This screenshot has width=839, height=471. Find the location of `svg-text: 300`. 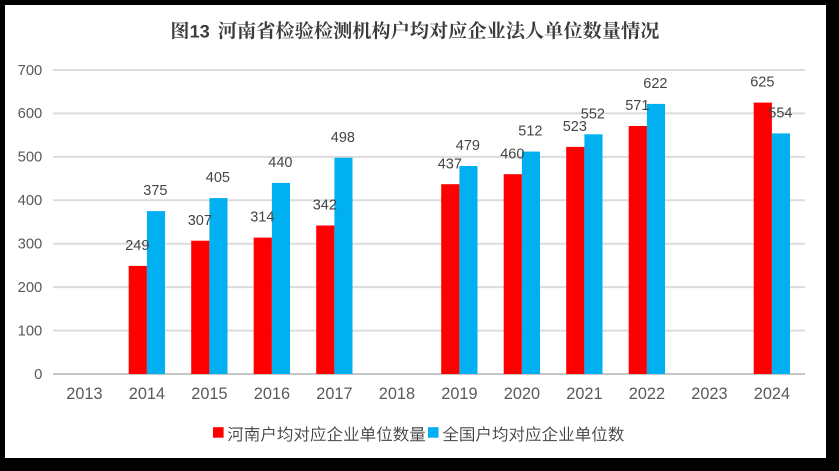

svg-text: 300 is located at coordinates (30, 245).